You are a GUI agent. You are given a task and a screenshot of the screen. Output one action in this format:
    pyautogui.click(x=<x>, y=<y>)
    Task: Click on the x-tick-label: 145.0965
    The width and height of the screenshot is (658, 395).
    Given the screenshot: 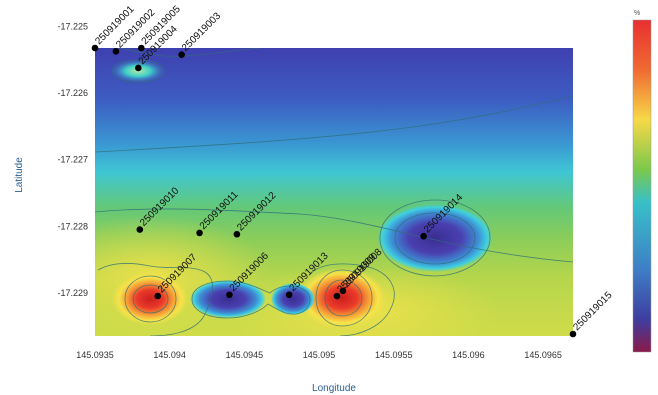 What is the action you would take?
    pyautogui.click(x=543, y=355)
    